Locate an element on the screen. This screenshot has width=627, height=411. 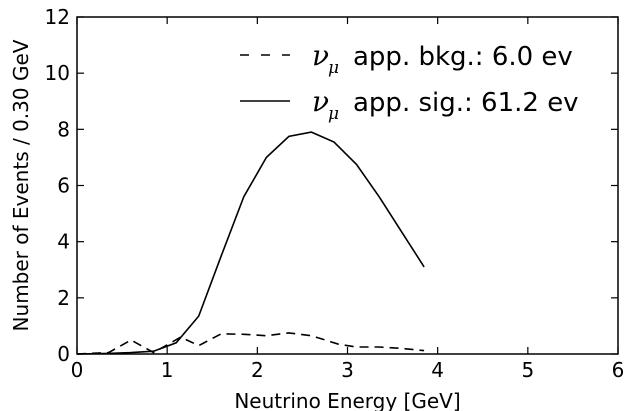
x-tick-label: 0 is located at coordinates (77, 370).